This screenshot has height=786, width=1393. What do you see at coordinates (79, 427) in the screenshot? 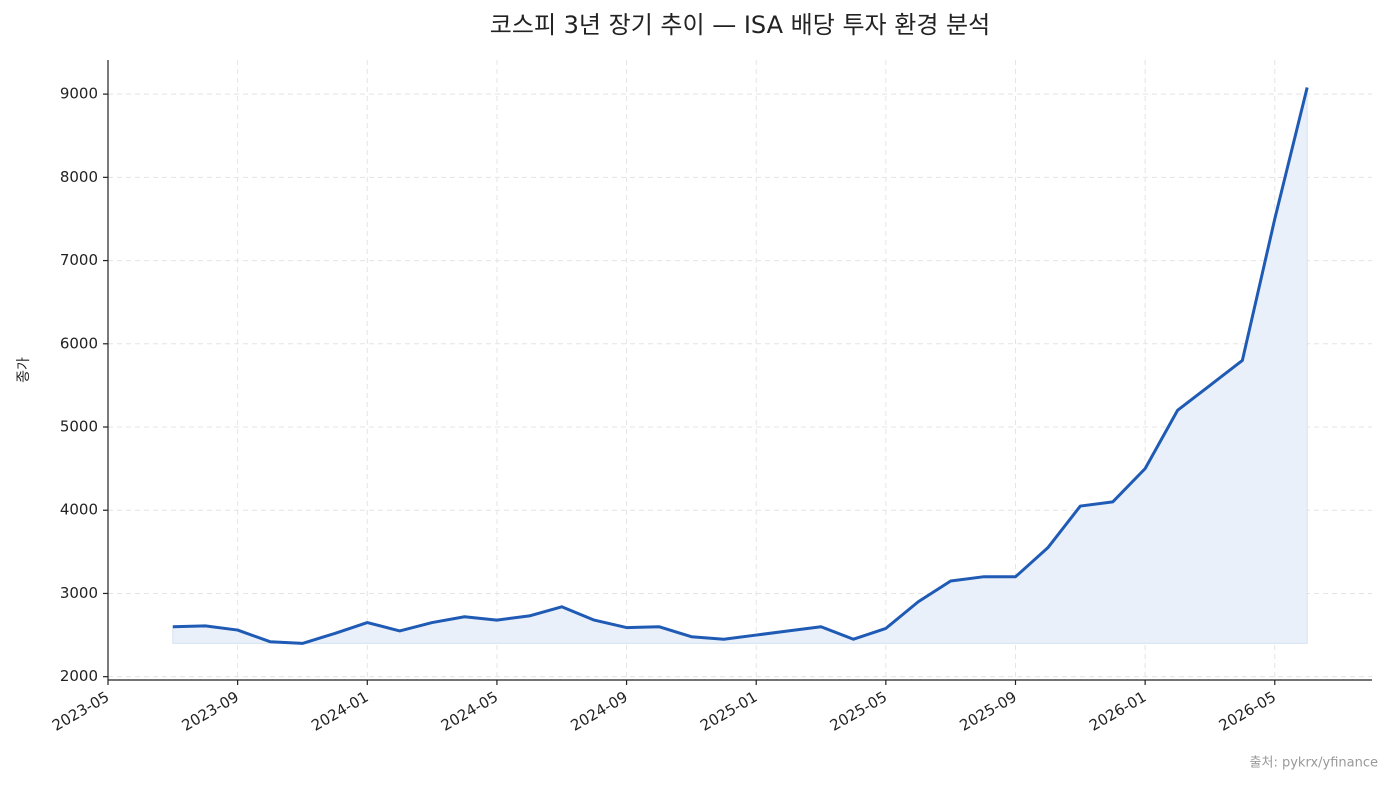
I see `y-tick-label: 5000` at bounding box center [79, 427].